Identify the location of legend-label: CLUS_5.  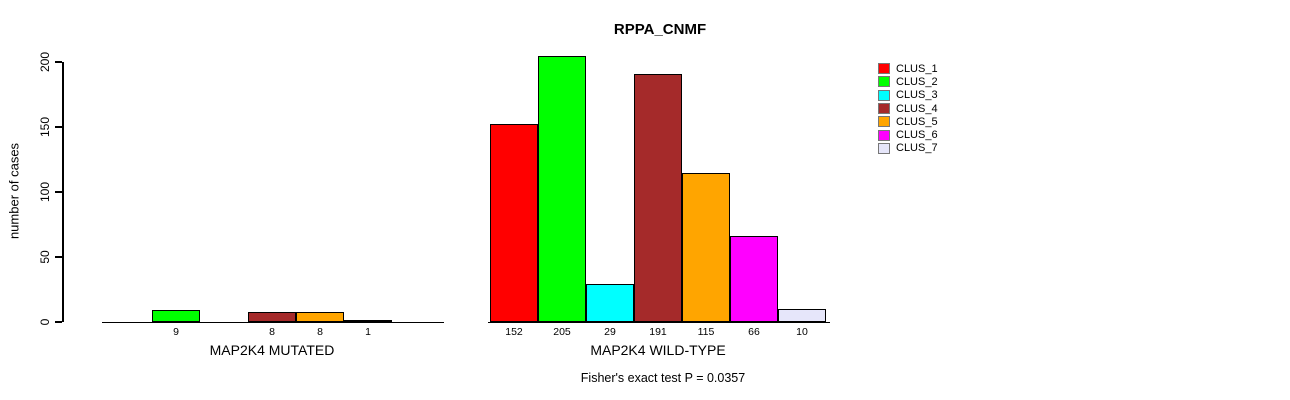
(917, 121).